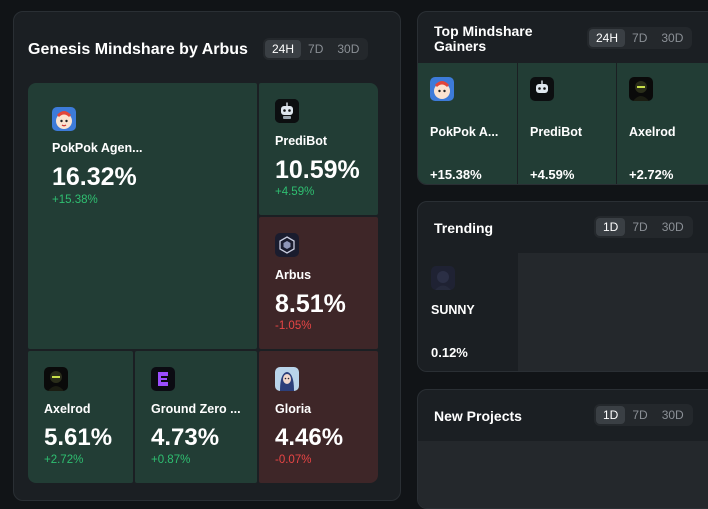 Image resolution: width=708 pixels, height=509 pixels. I want to click on tile-mindshare: 4.73%, so click(185, 437).